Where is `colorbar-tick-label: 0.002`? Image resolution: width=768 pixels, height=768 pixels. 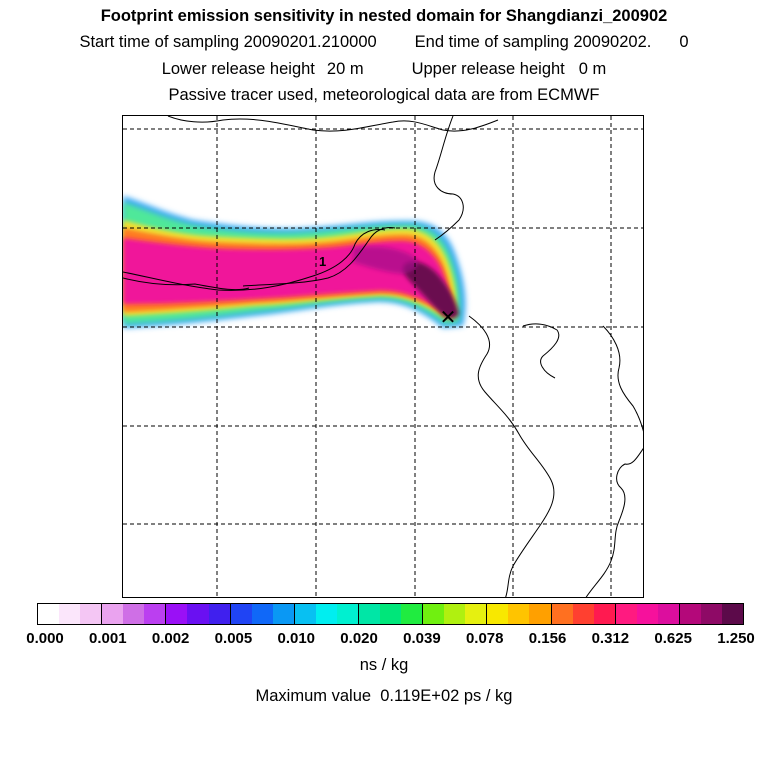 colorbar-tick-label: 0.002 is located at coordinates (170, 638).